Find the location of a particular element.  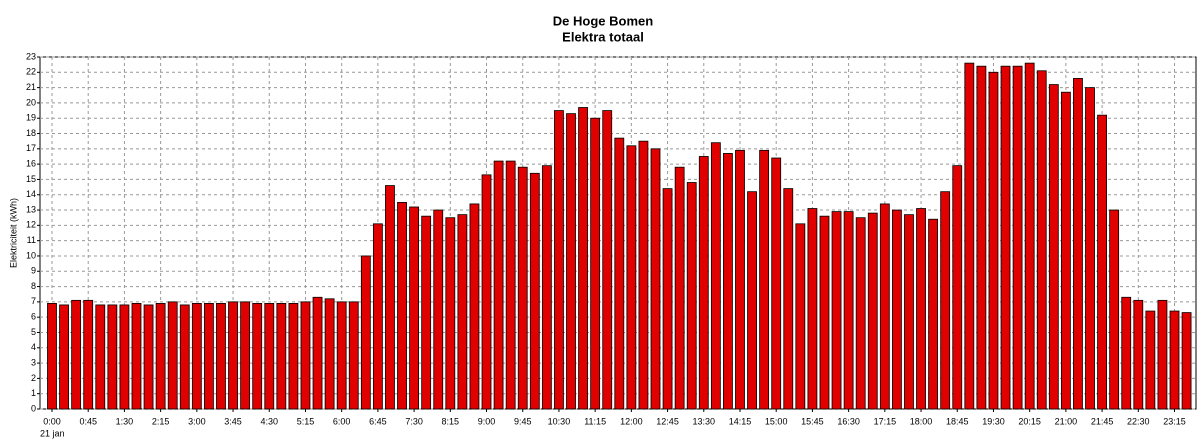

y-tick-label: 2 is located at coordinates (33, 378).